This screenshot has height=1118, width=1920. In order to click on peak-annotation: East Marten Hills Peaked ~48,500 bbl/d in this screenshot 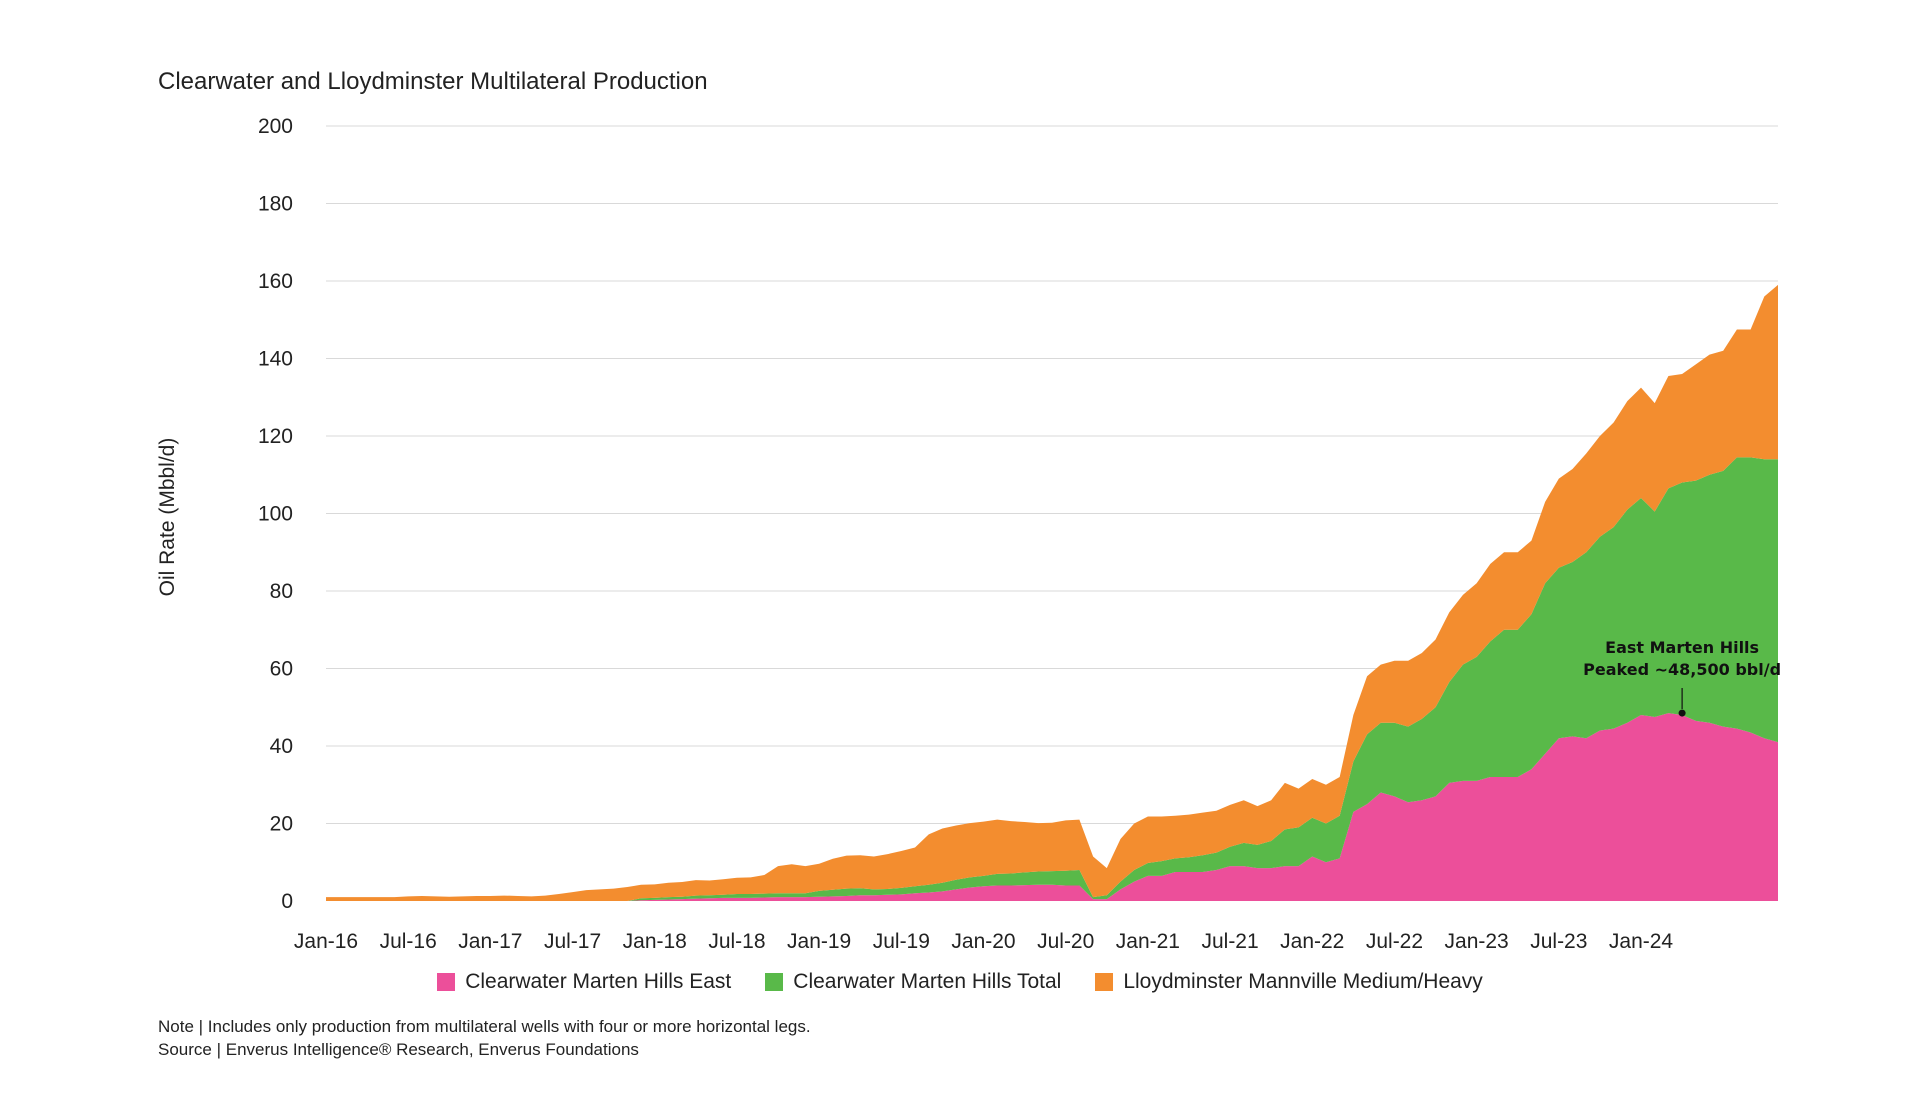, I will do `click(1682, 677)`.